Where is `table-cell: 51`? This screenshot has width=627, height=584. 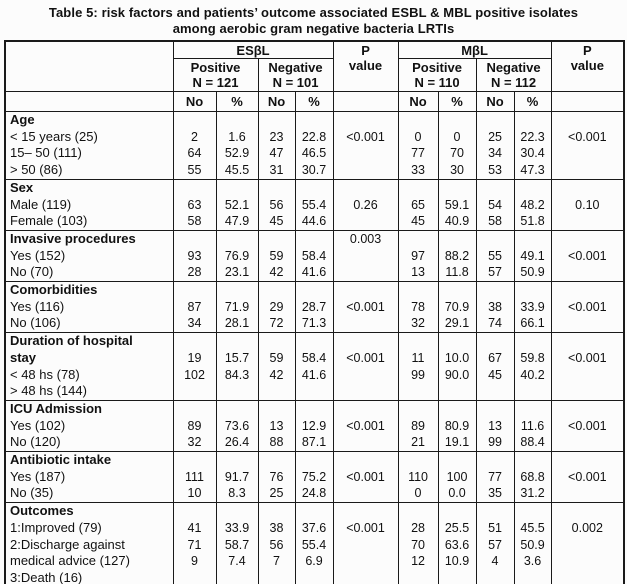 table-cell: 51 is located at coordinates (495, 528).